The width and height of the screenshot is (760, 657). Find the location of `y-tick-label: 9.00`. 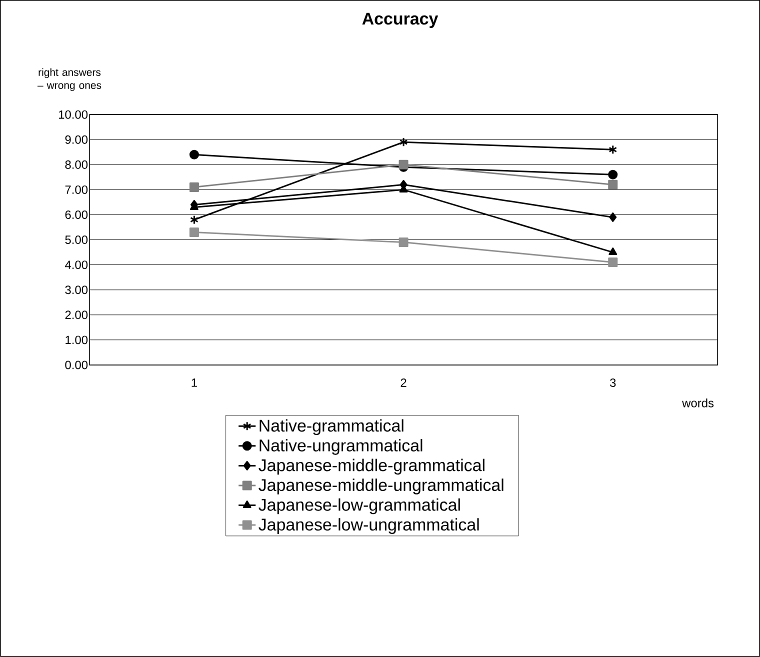

y-tick-label: 9.00 is located at coordinates (76, 139).